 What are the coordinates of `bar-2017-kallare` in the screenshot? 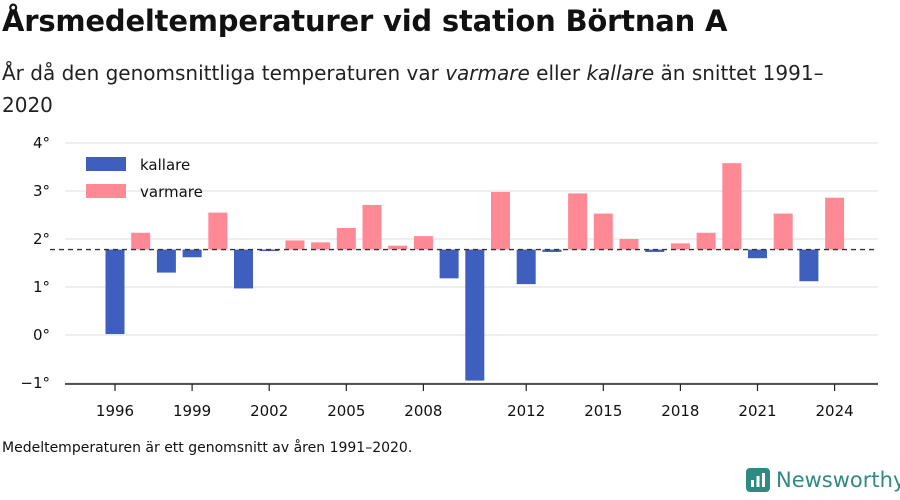 It's located at (655, 250).